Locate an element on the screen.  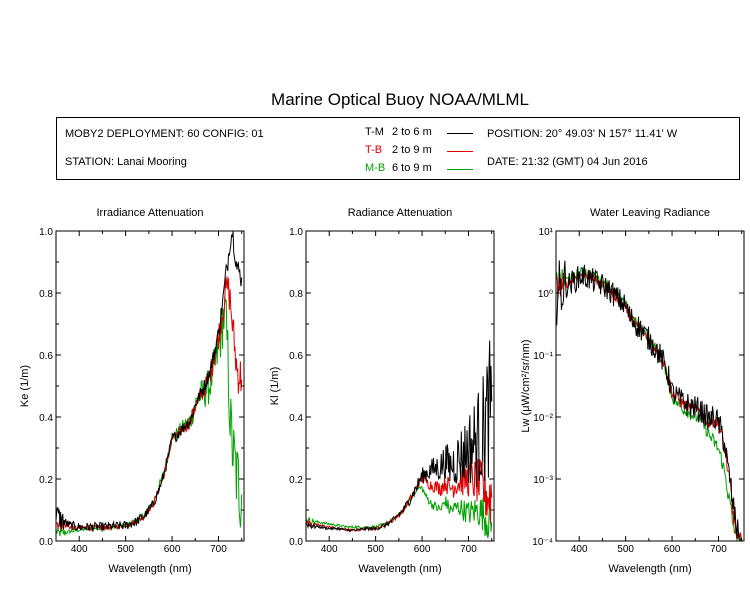
legend-range-tm: 2 to 6 m is located at coordinates (412, 132).